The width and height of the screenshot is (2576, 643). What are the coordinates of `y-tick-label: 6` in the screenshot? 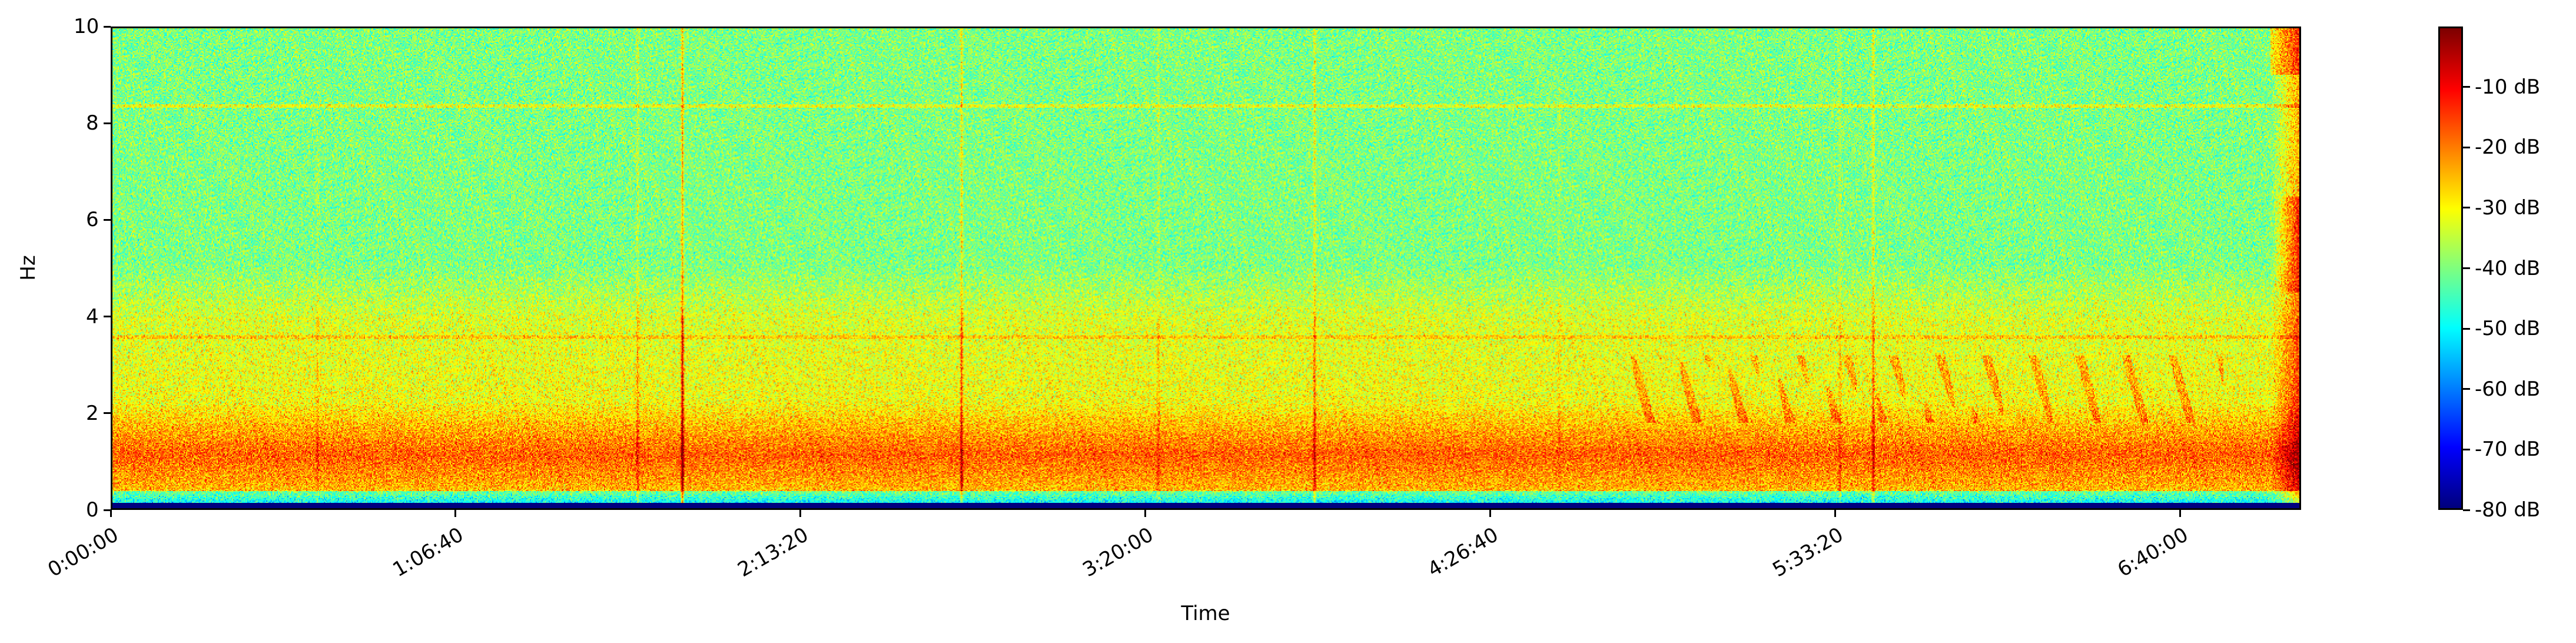 It's located at (92, 220).